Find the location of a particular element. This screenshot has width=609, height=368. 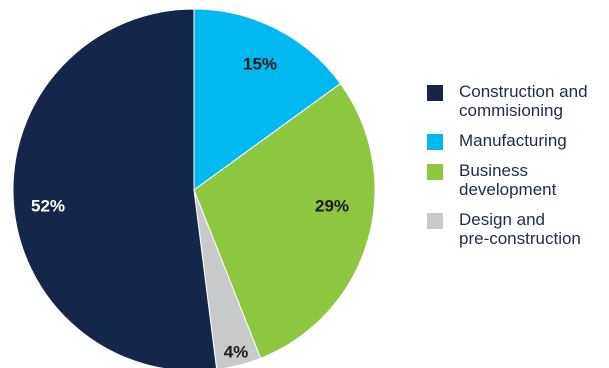

legend-swatch-design is located at coordinates (435, 221).